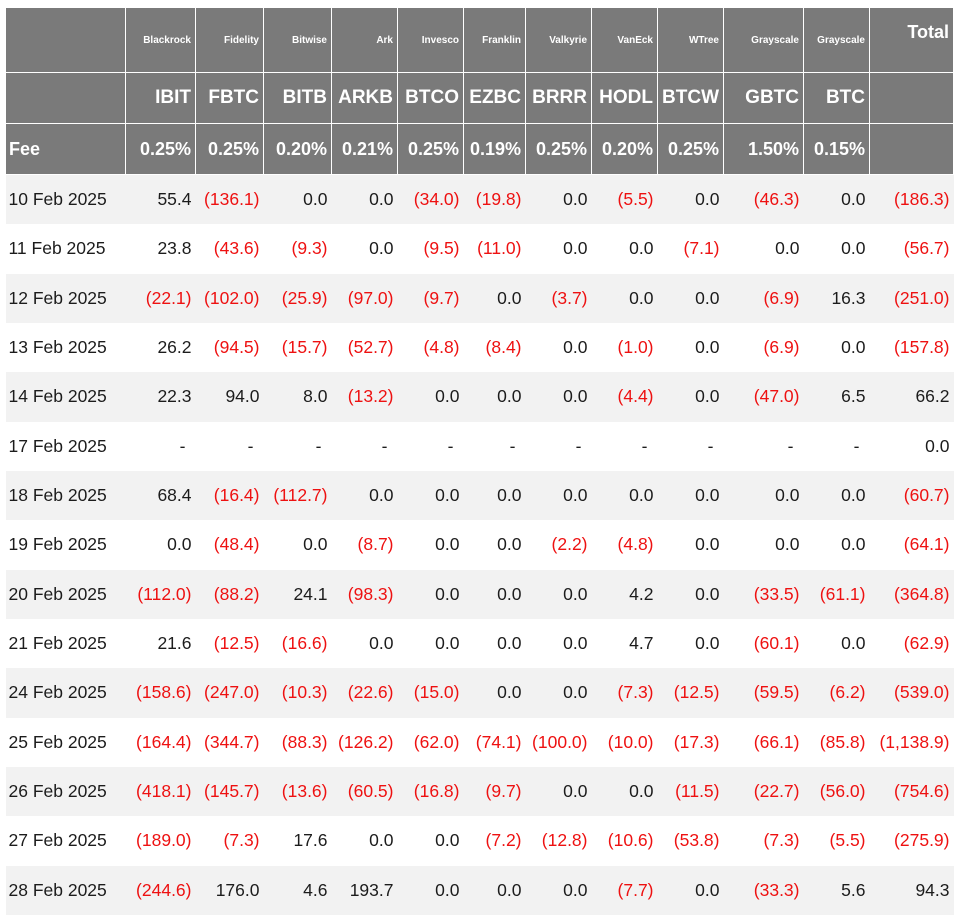 This screenshot has height=915, width=960. What do you see at coordinates (65, 693) in the screenshot?
I see `date-cell: 24 Feb 2025` at bounding box center [65, 693].